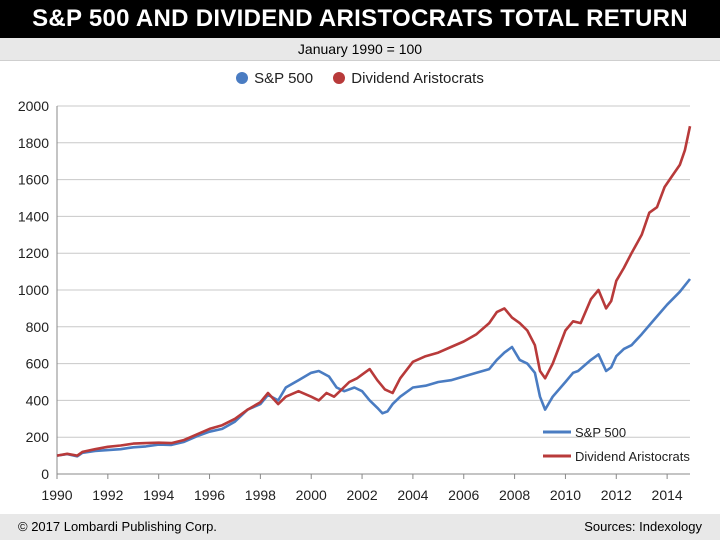 The image size is (720, 540). What do you see at coordinates (632, 456) in the screenshot?
I see `legend-label-aristocrats: Dividend Aristocrats` at bounding box center [632, 456].